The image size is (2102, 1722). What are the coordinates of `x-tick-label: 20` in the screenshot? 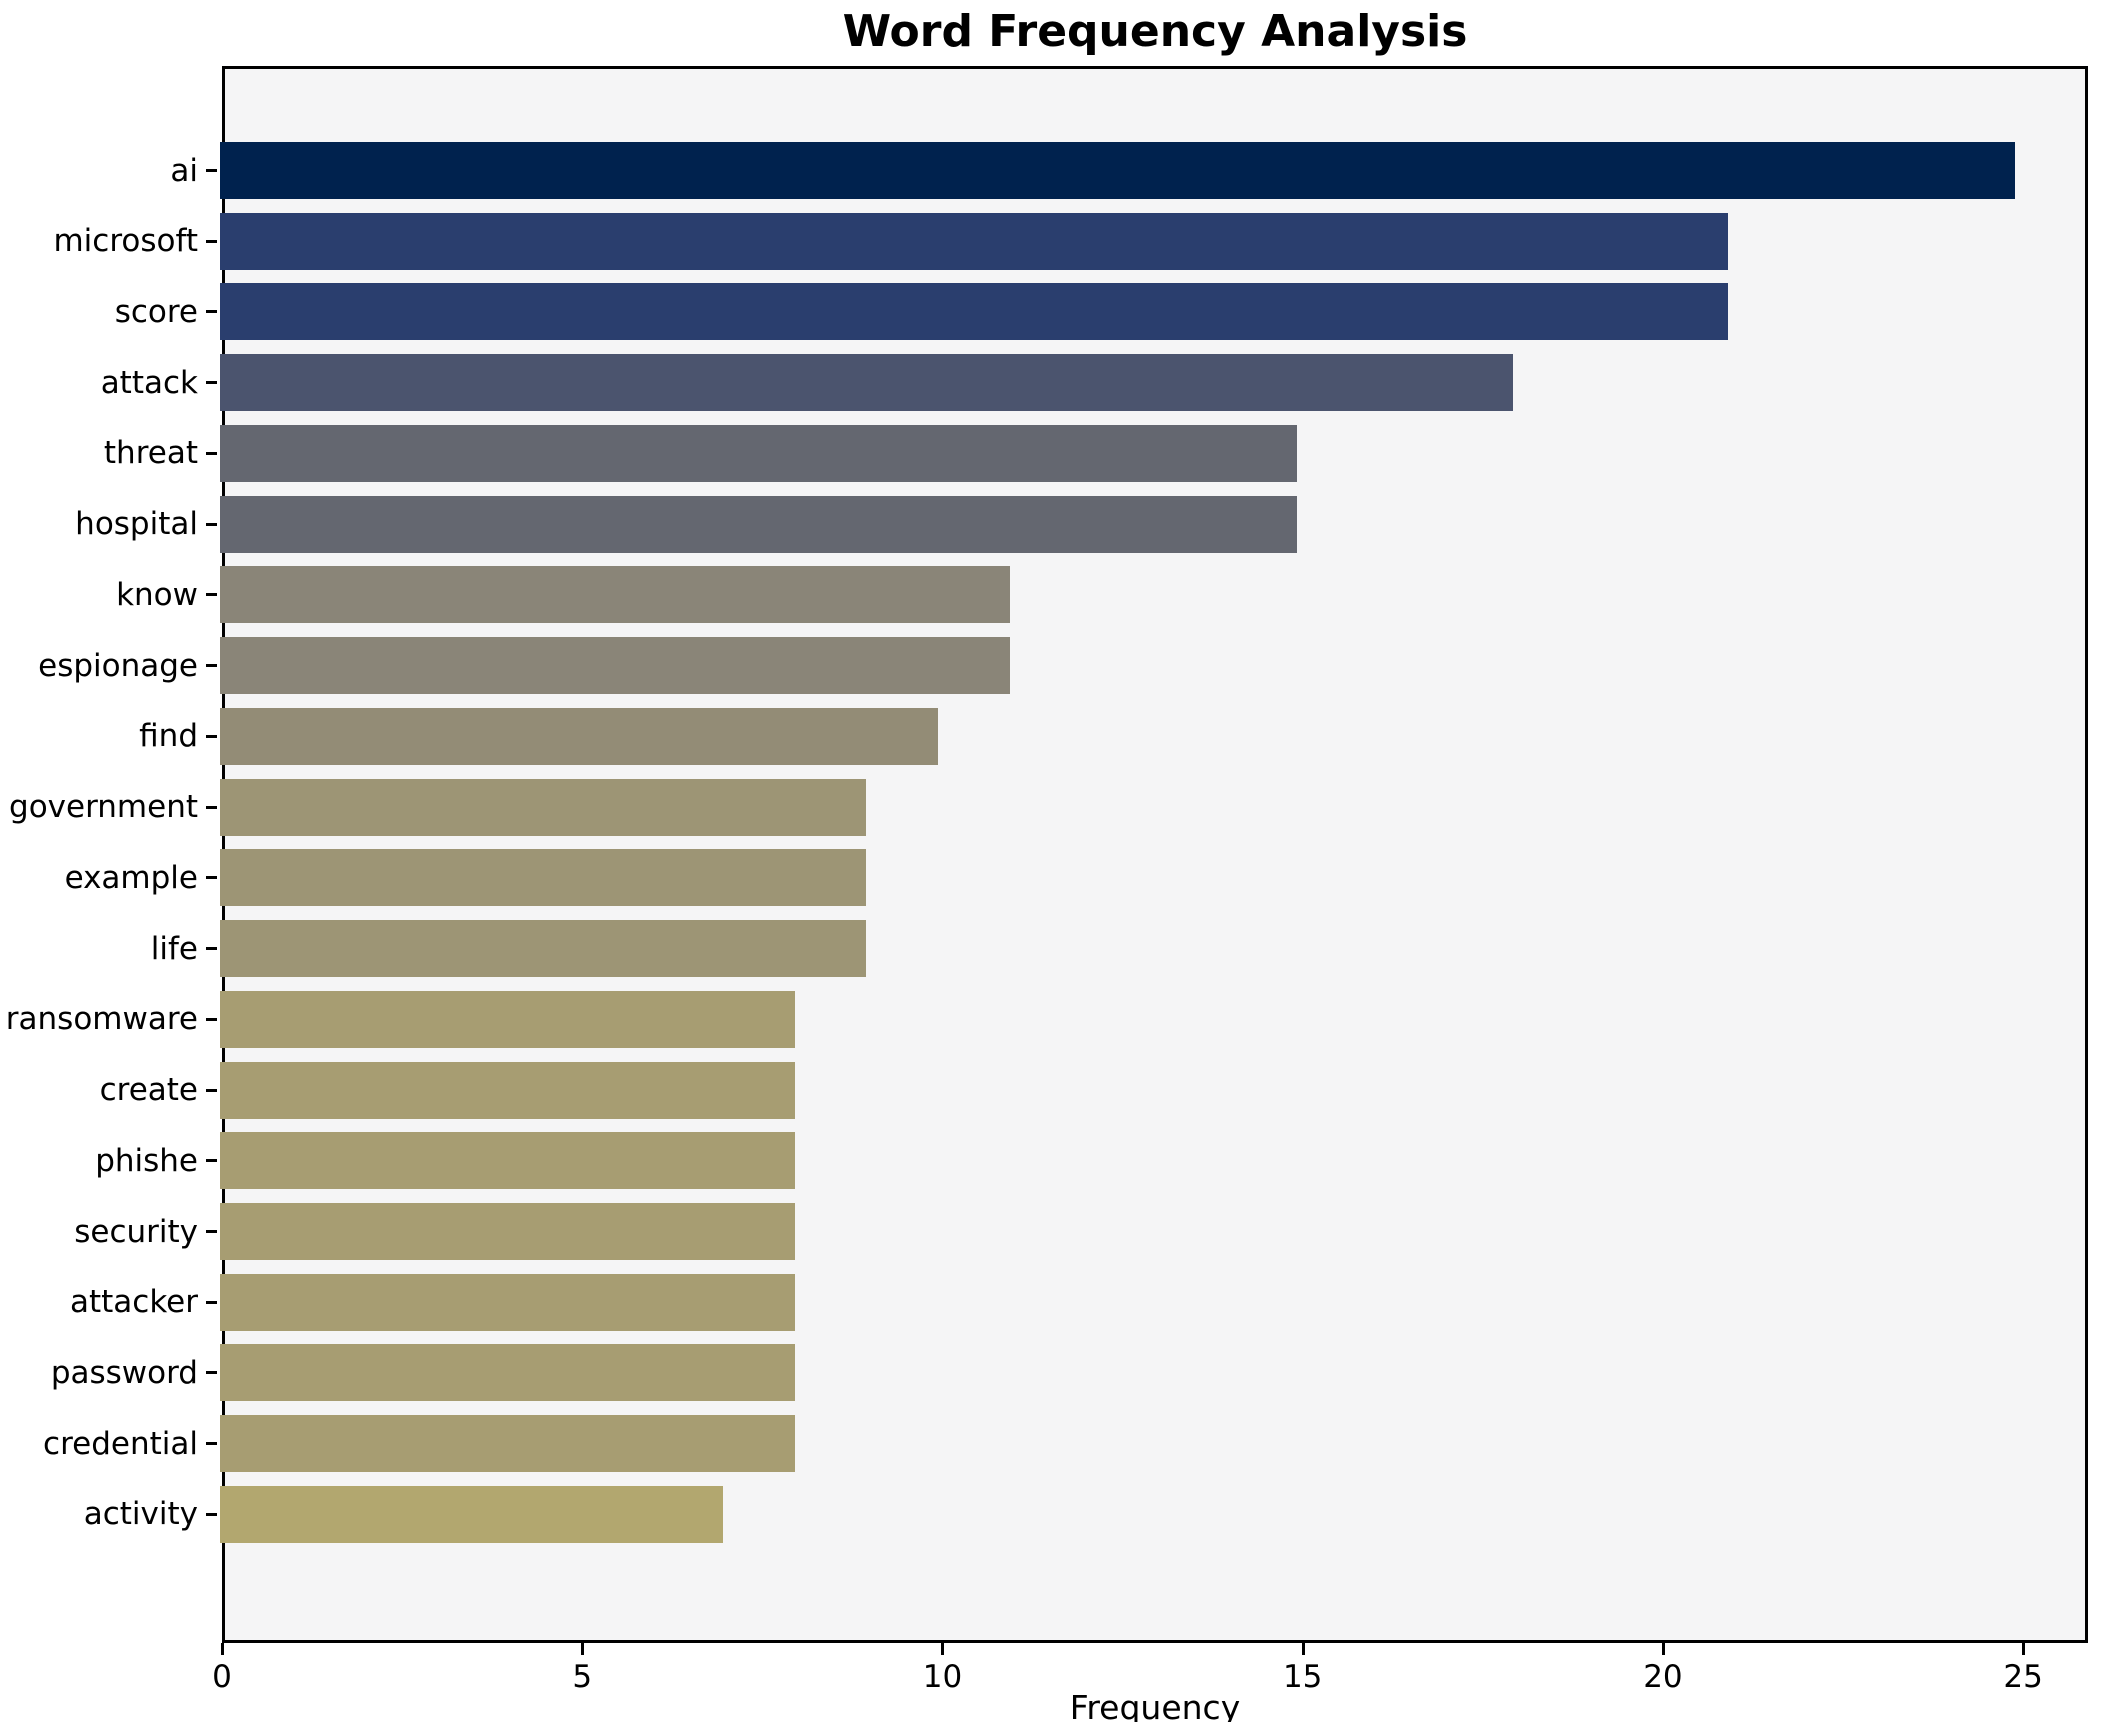 It's located at (1663, 1677).